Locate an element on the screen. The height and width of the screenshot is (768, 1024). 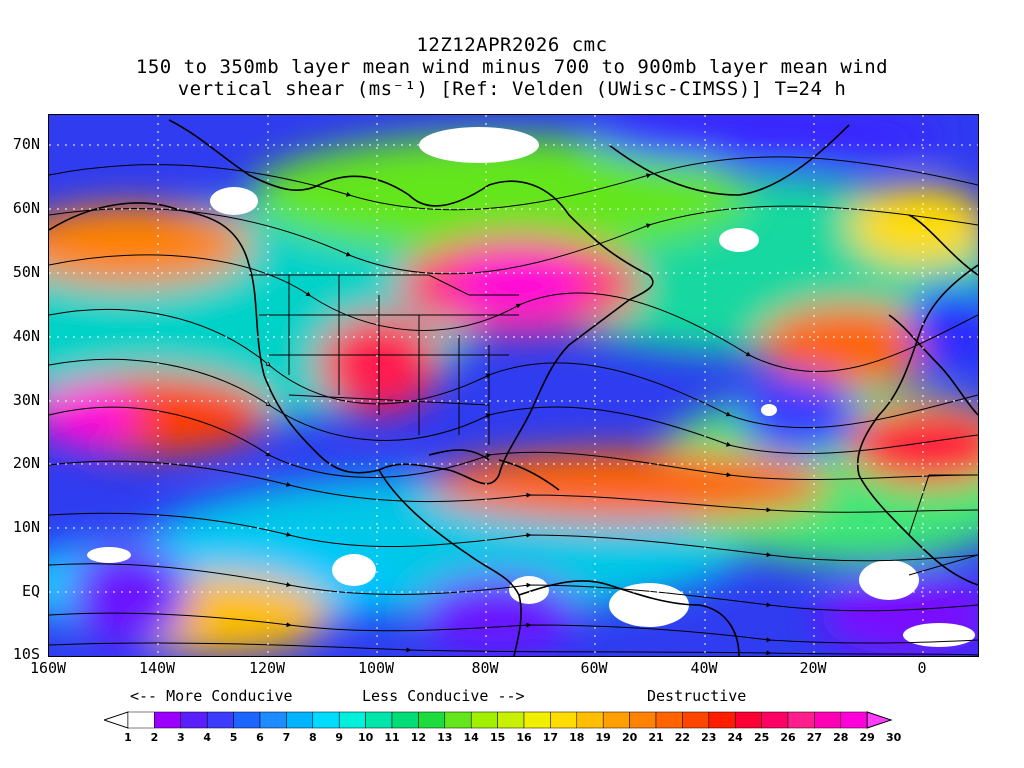
more-conducive-label: <-- More Conducive is located at coordinates (211, 696).